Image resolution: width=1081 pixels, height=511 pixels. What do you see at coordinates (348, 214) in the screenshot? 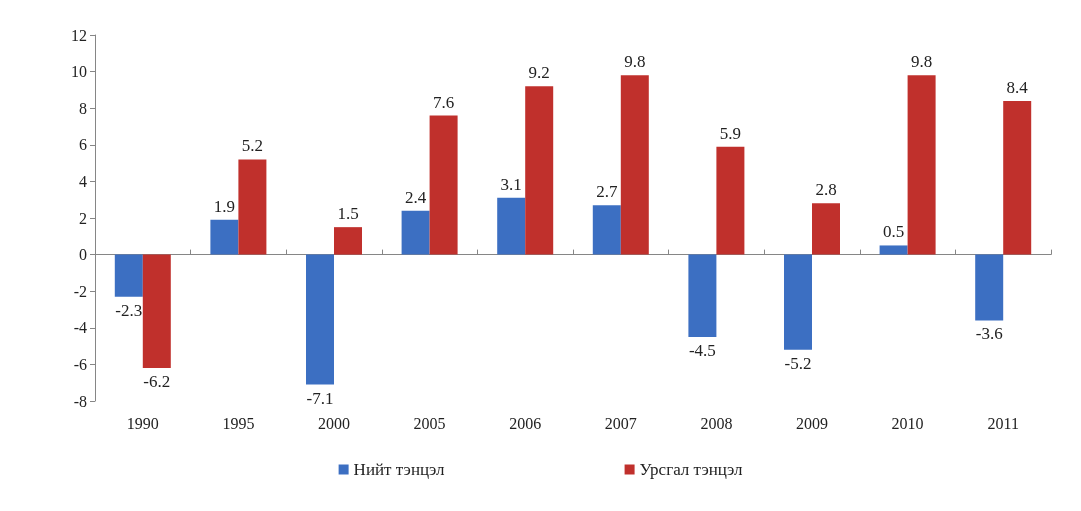
I see `data-label: 1.5` at bounding box center [348, 214].